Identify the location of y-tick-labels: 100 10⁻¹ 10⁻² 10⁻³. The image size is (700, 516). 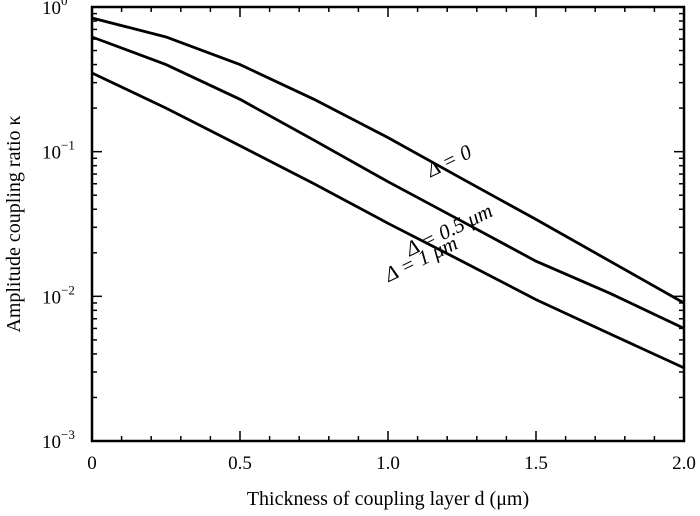
(58, 226).